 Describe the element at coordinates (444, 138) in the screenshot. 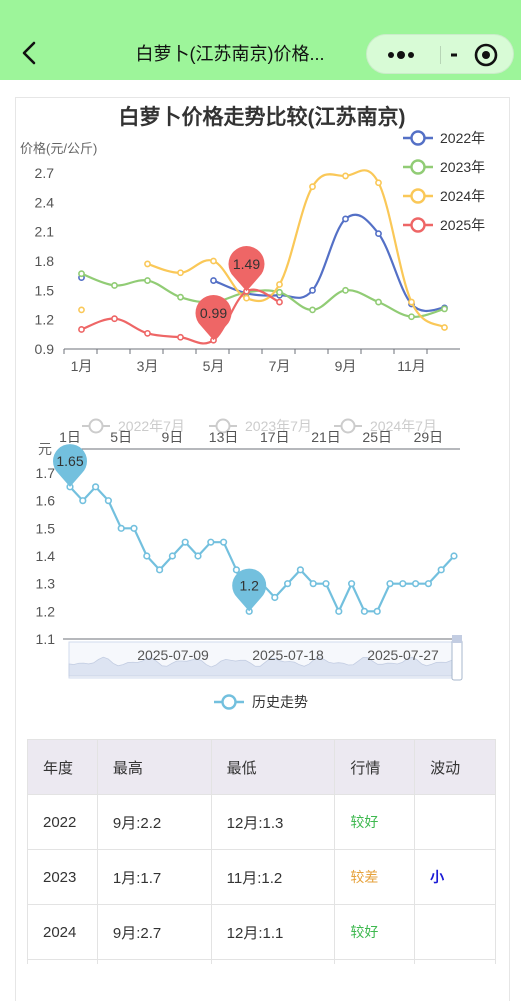

I see `legend-item: 2022年` at that location.